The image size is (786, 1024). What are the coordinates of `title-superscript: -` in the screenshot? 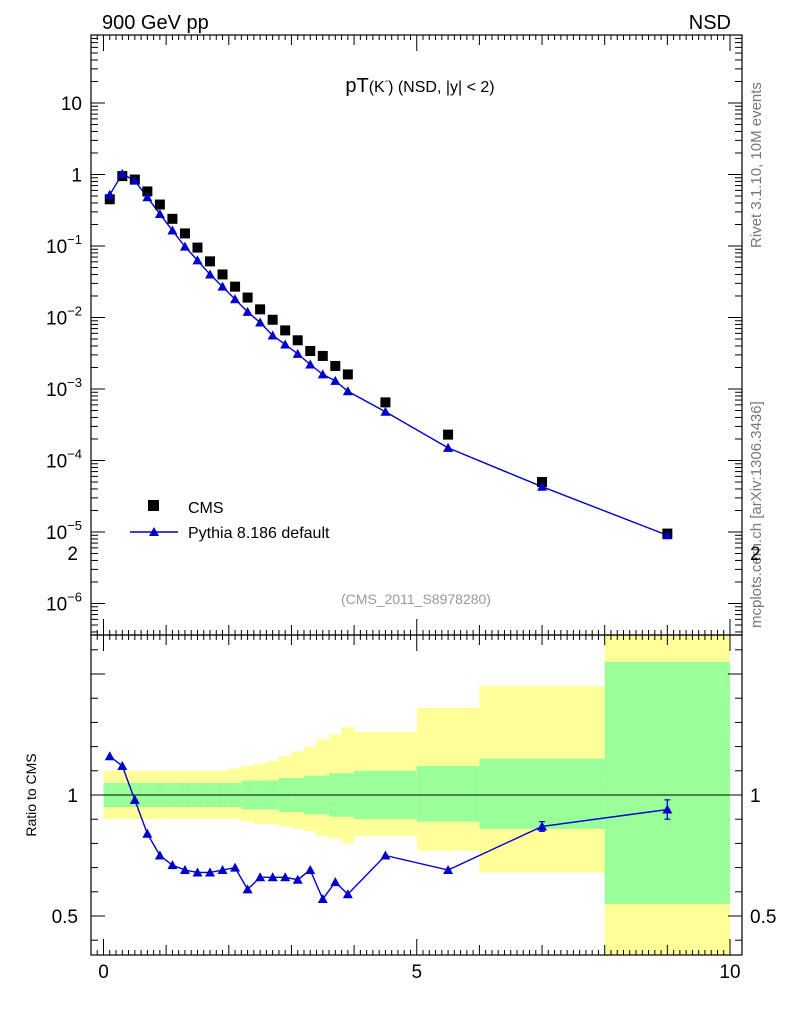 It's located at (386, 81).